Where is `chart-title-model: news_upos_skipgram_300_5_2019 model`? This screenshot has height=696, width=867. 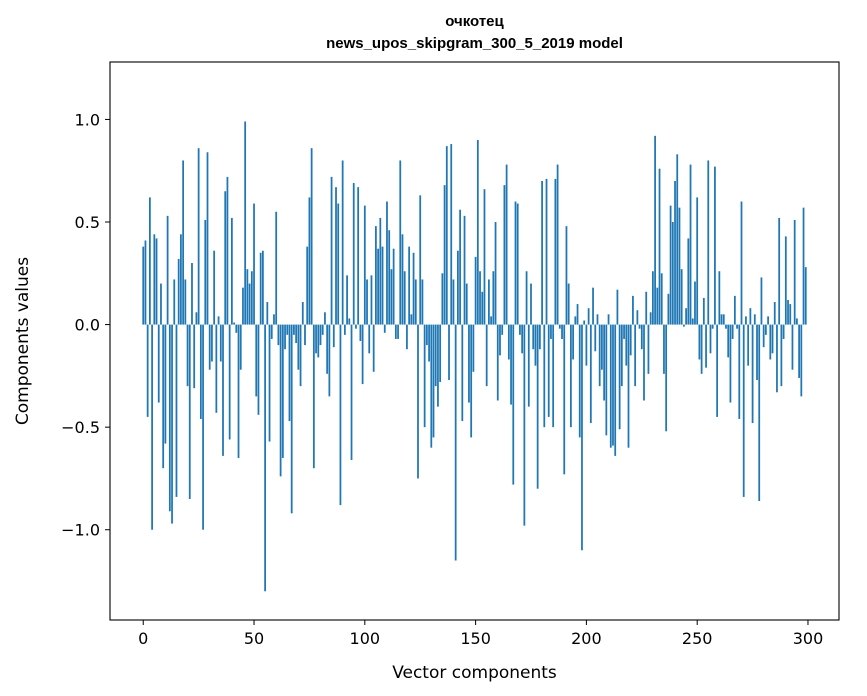 chart-title-model: news_upos_skipgram_300_5_2019 model is located at coordinates (474, 43).